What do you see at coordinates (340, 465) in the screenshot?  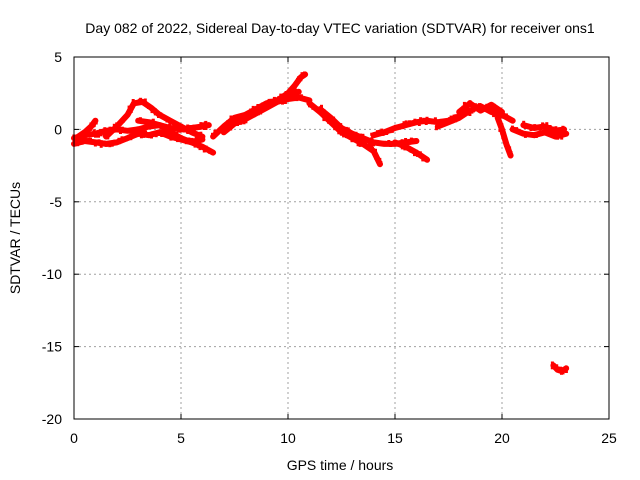 I see `x-axis-label: GPS time / hours` at bounding box center [340, 465].